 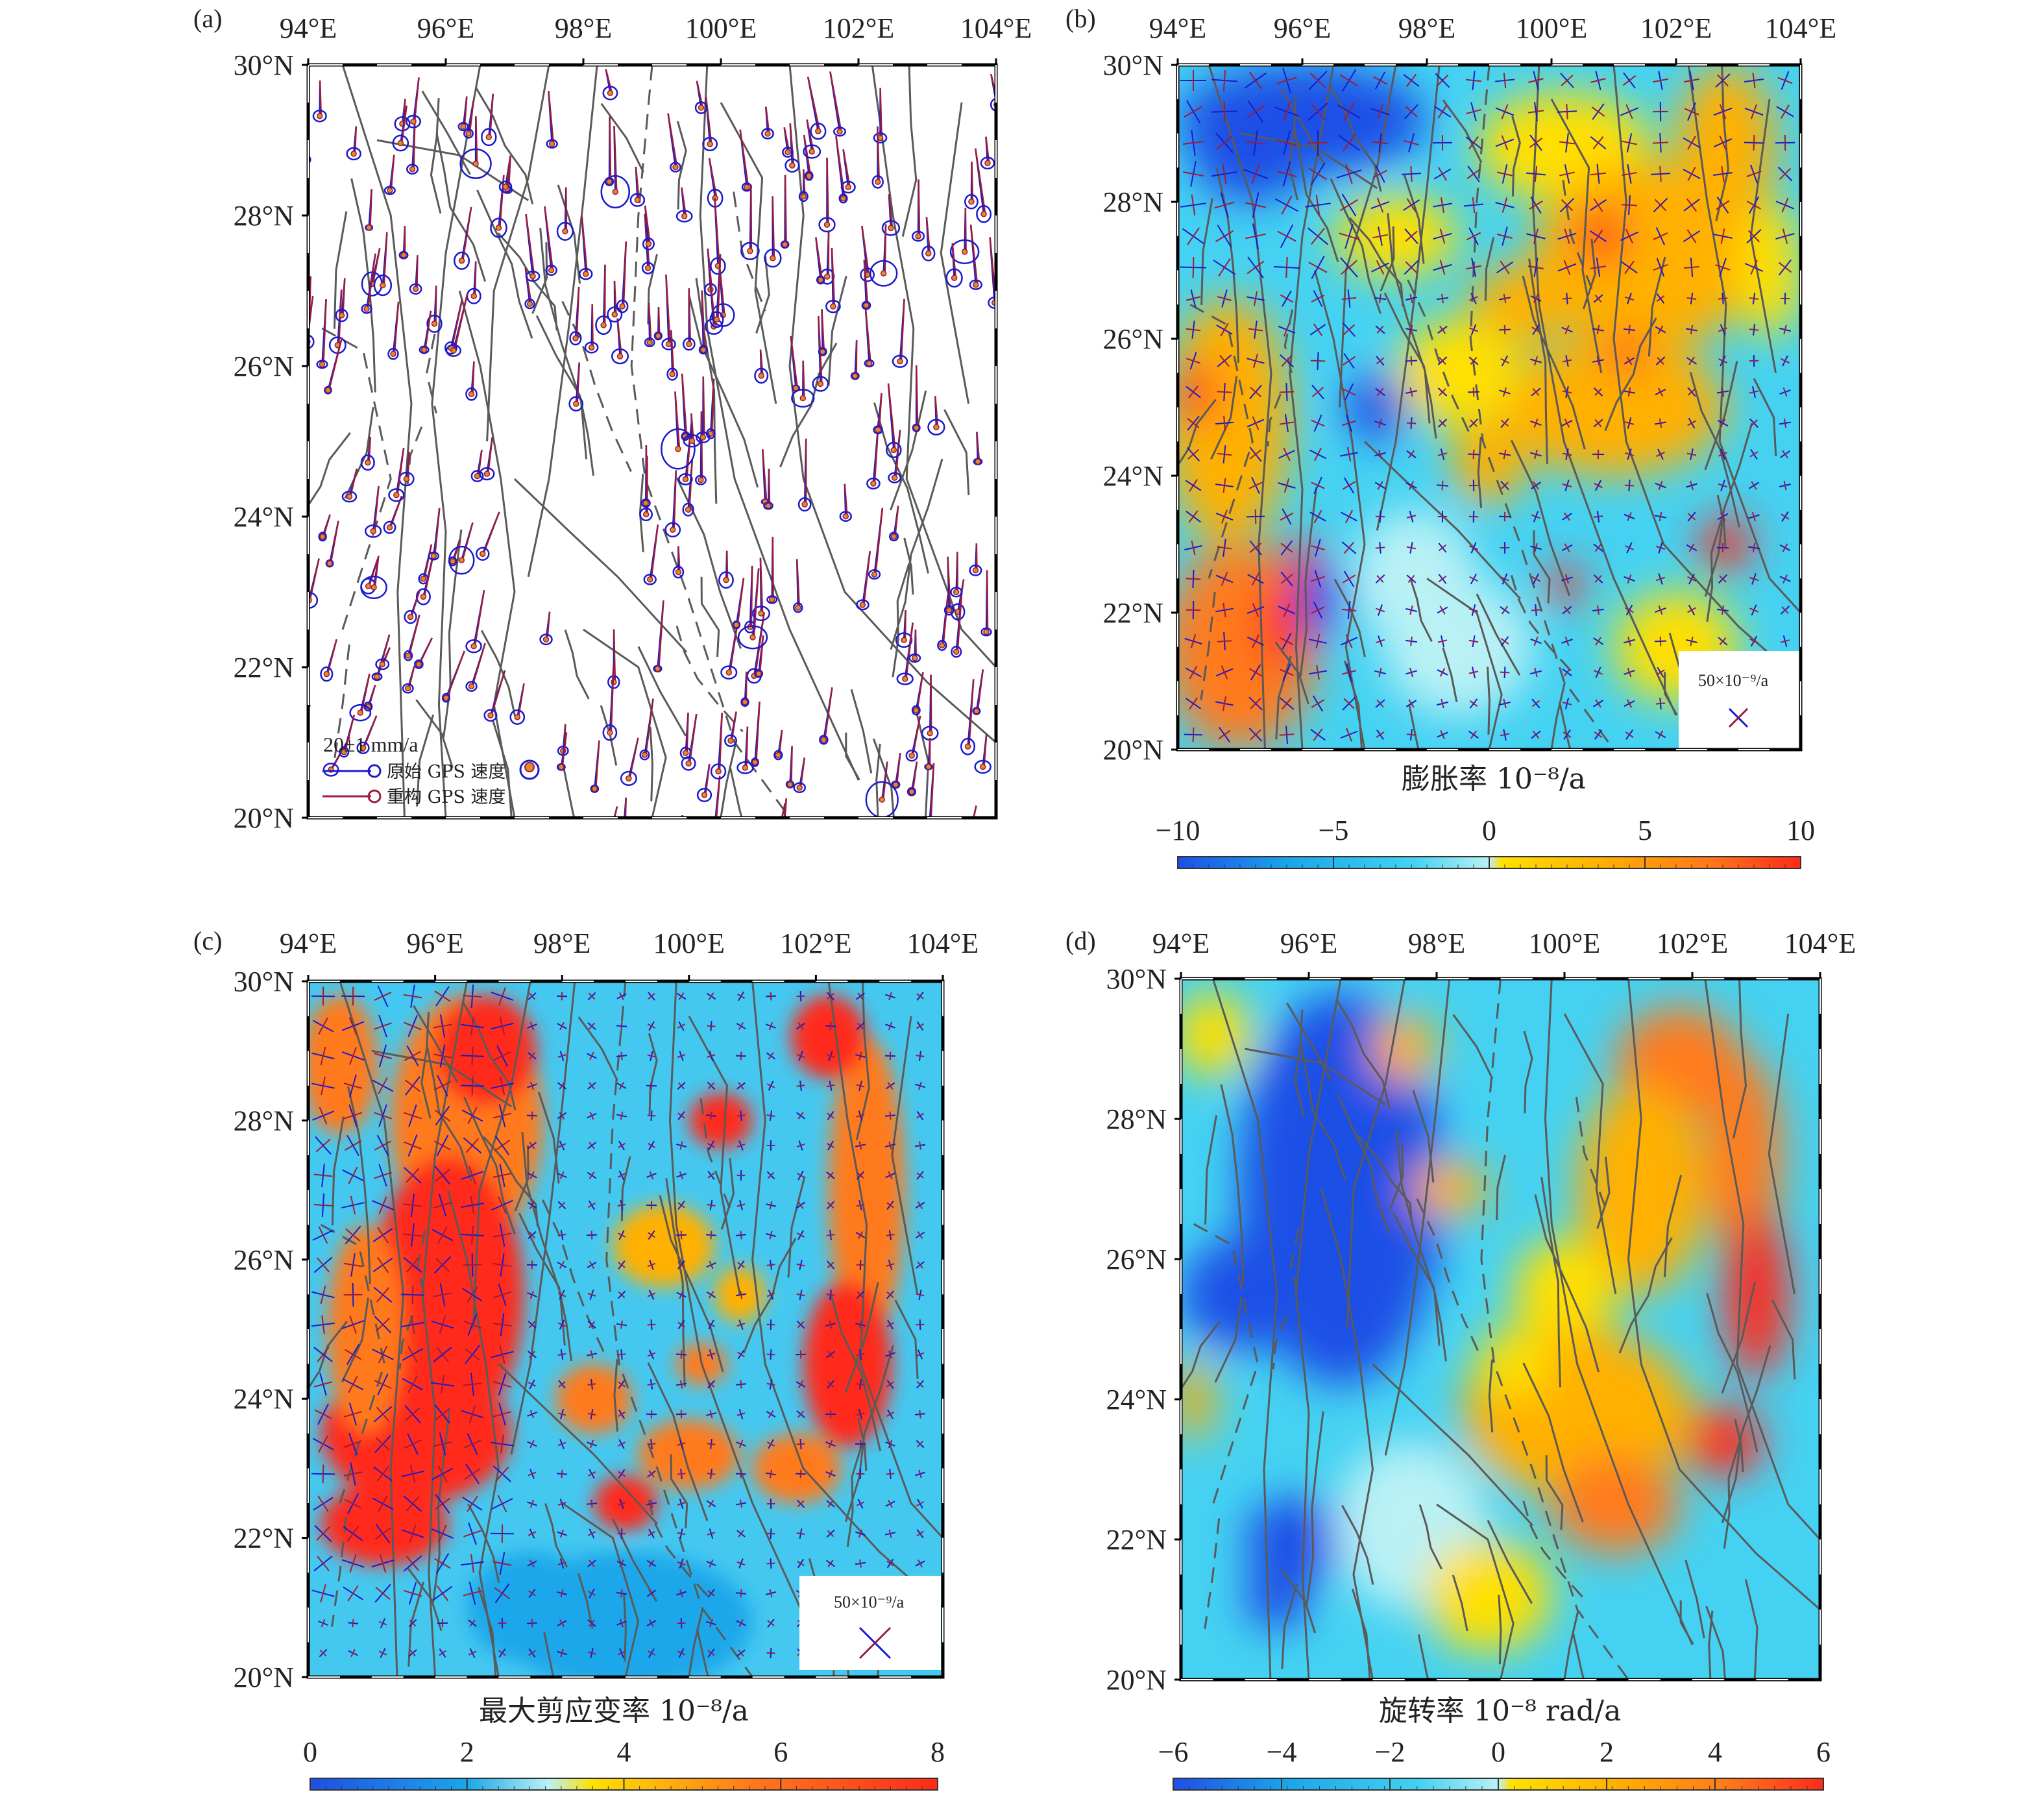 I want to click on panel-c-scale-box-text: 50×10⁻⁹/a, so click(x=869, y=1602).